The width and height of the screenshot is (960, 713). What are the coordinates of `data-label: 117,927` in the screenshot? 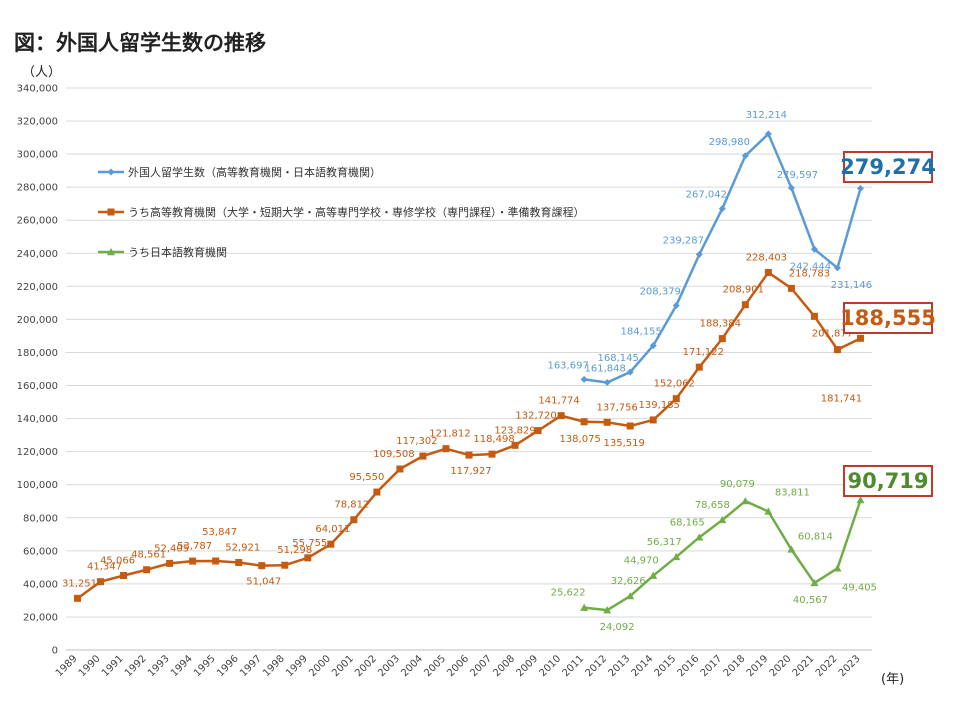 It's located at (470, 471).